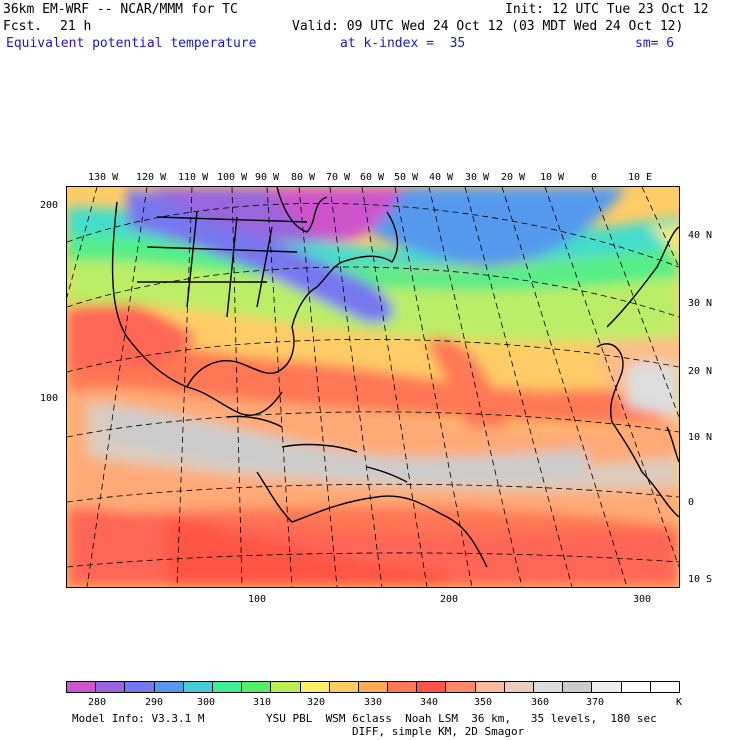 Image resolution: width=740 pixels, height=740 pixels. What do you see at coordinates (691, 502) in the screenshot?
I see `lat-label: 0` at bounding box center [691, 502].